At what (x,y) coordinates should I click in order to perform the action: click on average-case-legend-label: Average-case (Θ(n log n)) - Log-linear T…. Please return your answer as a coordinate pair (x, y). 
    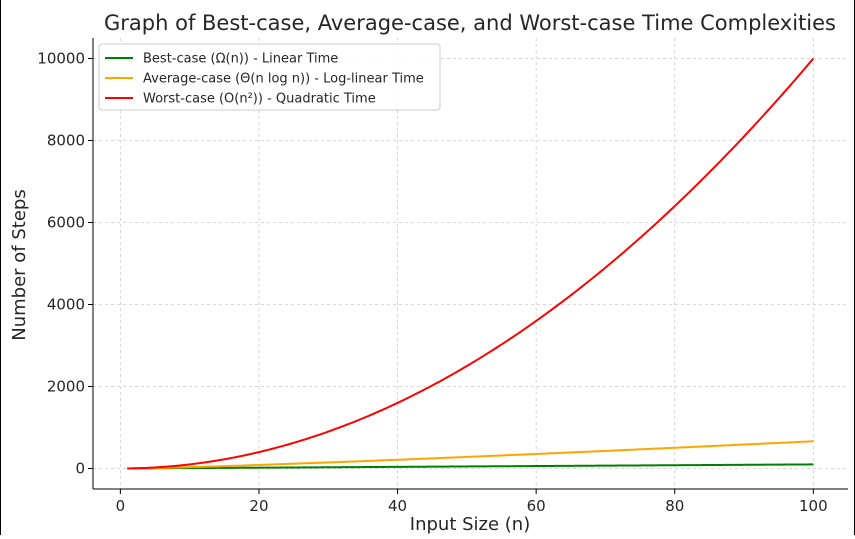
    Looking at the image, I should click on (283, 79).